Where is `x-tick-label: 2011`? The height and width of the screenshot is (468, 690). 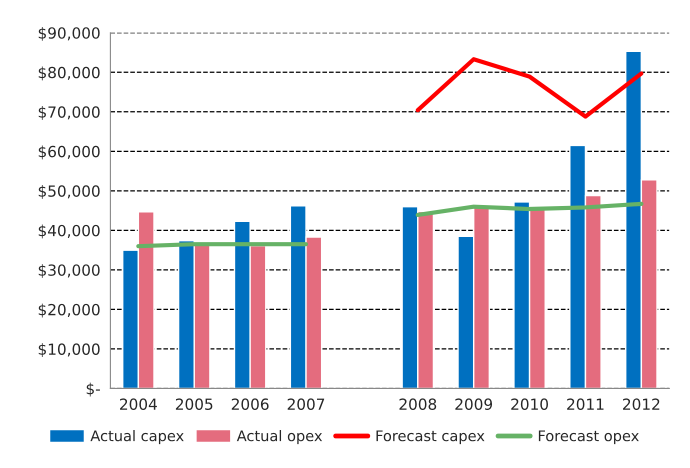
x-tick-label: 2011 is located at coordinates (585, 404).